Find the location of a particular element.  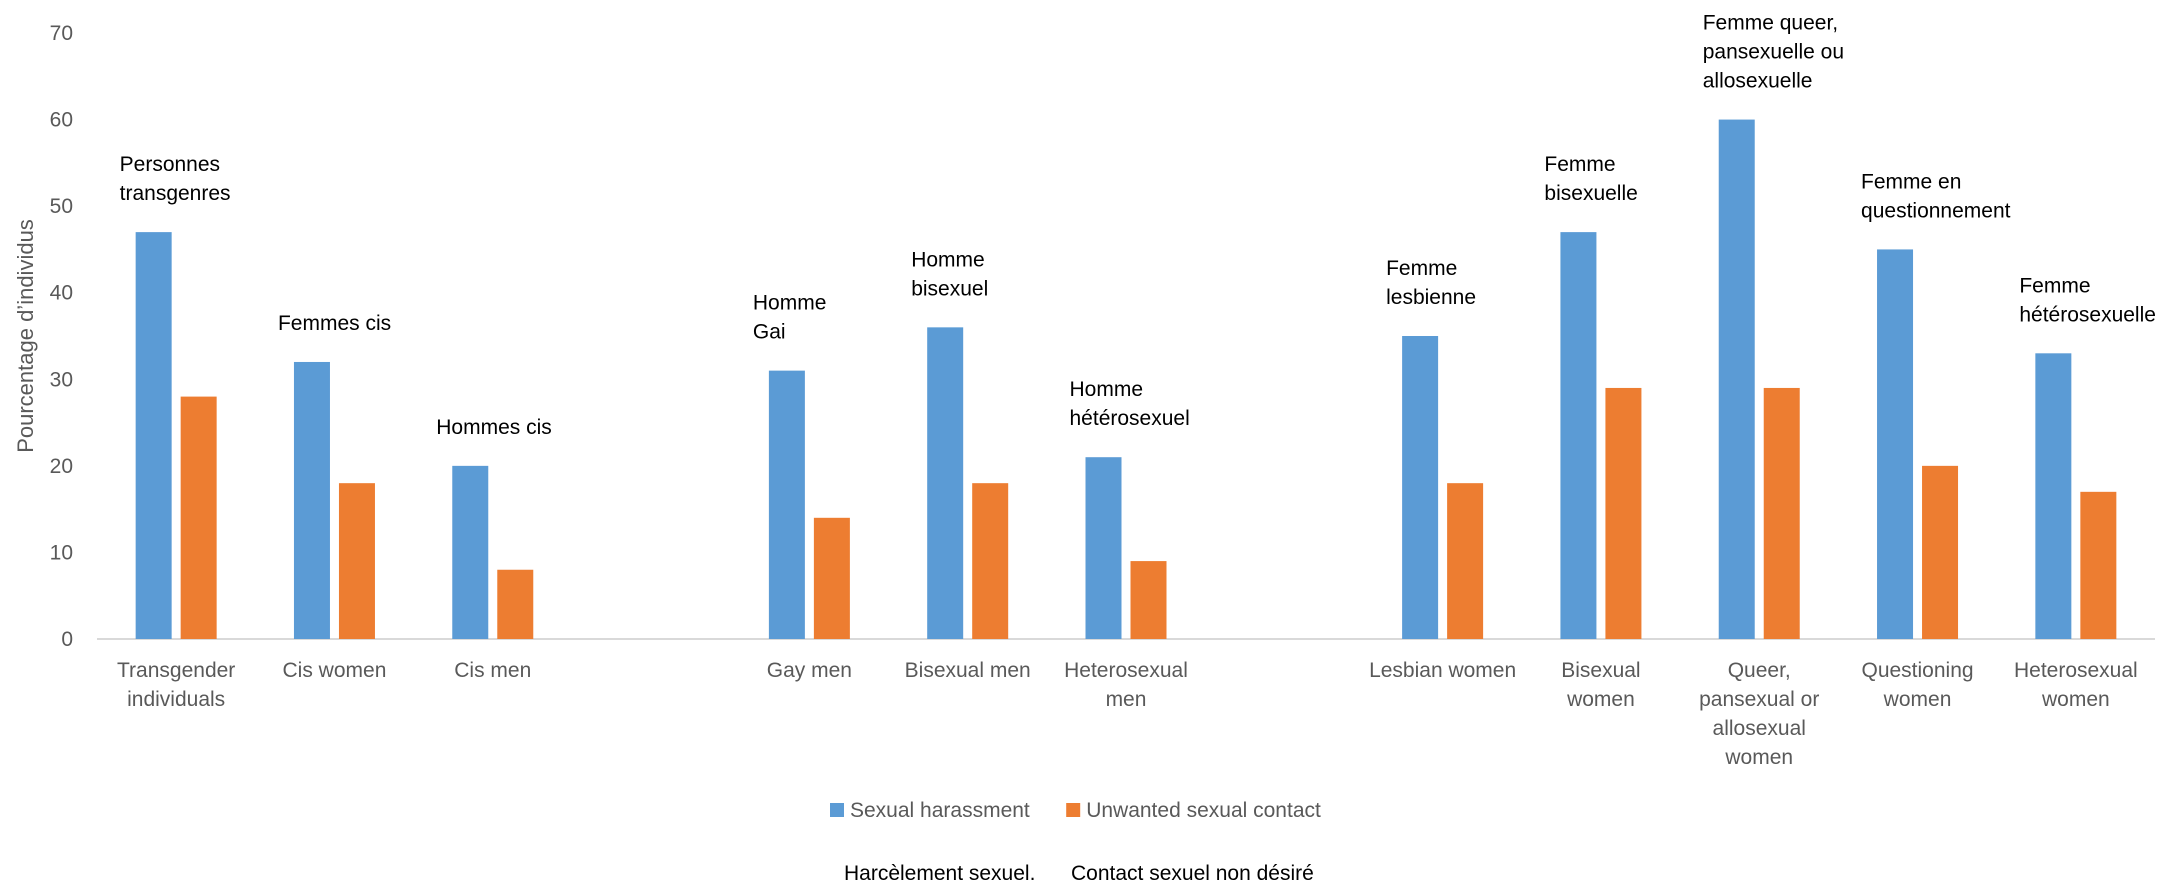

category-annotation: Femme bisexuelle is located at coordinates (1590, 179).